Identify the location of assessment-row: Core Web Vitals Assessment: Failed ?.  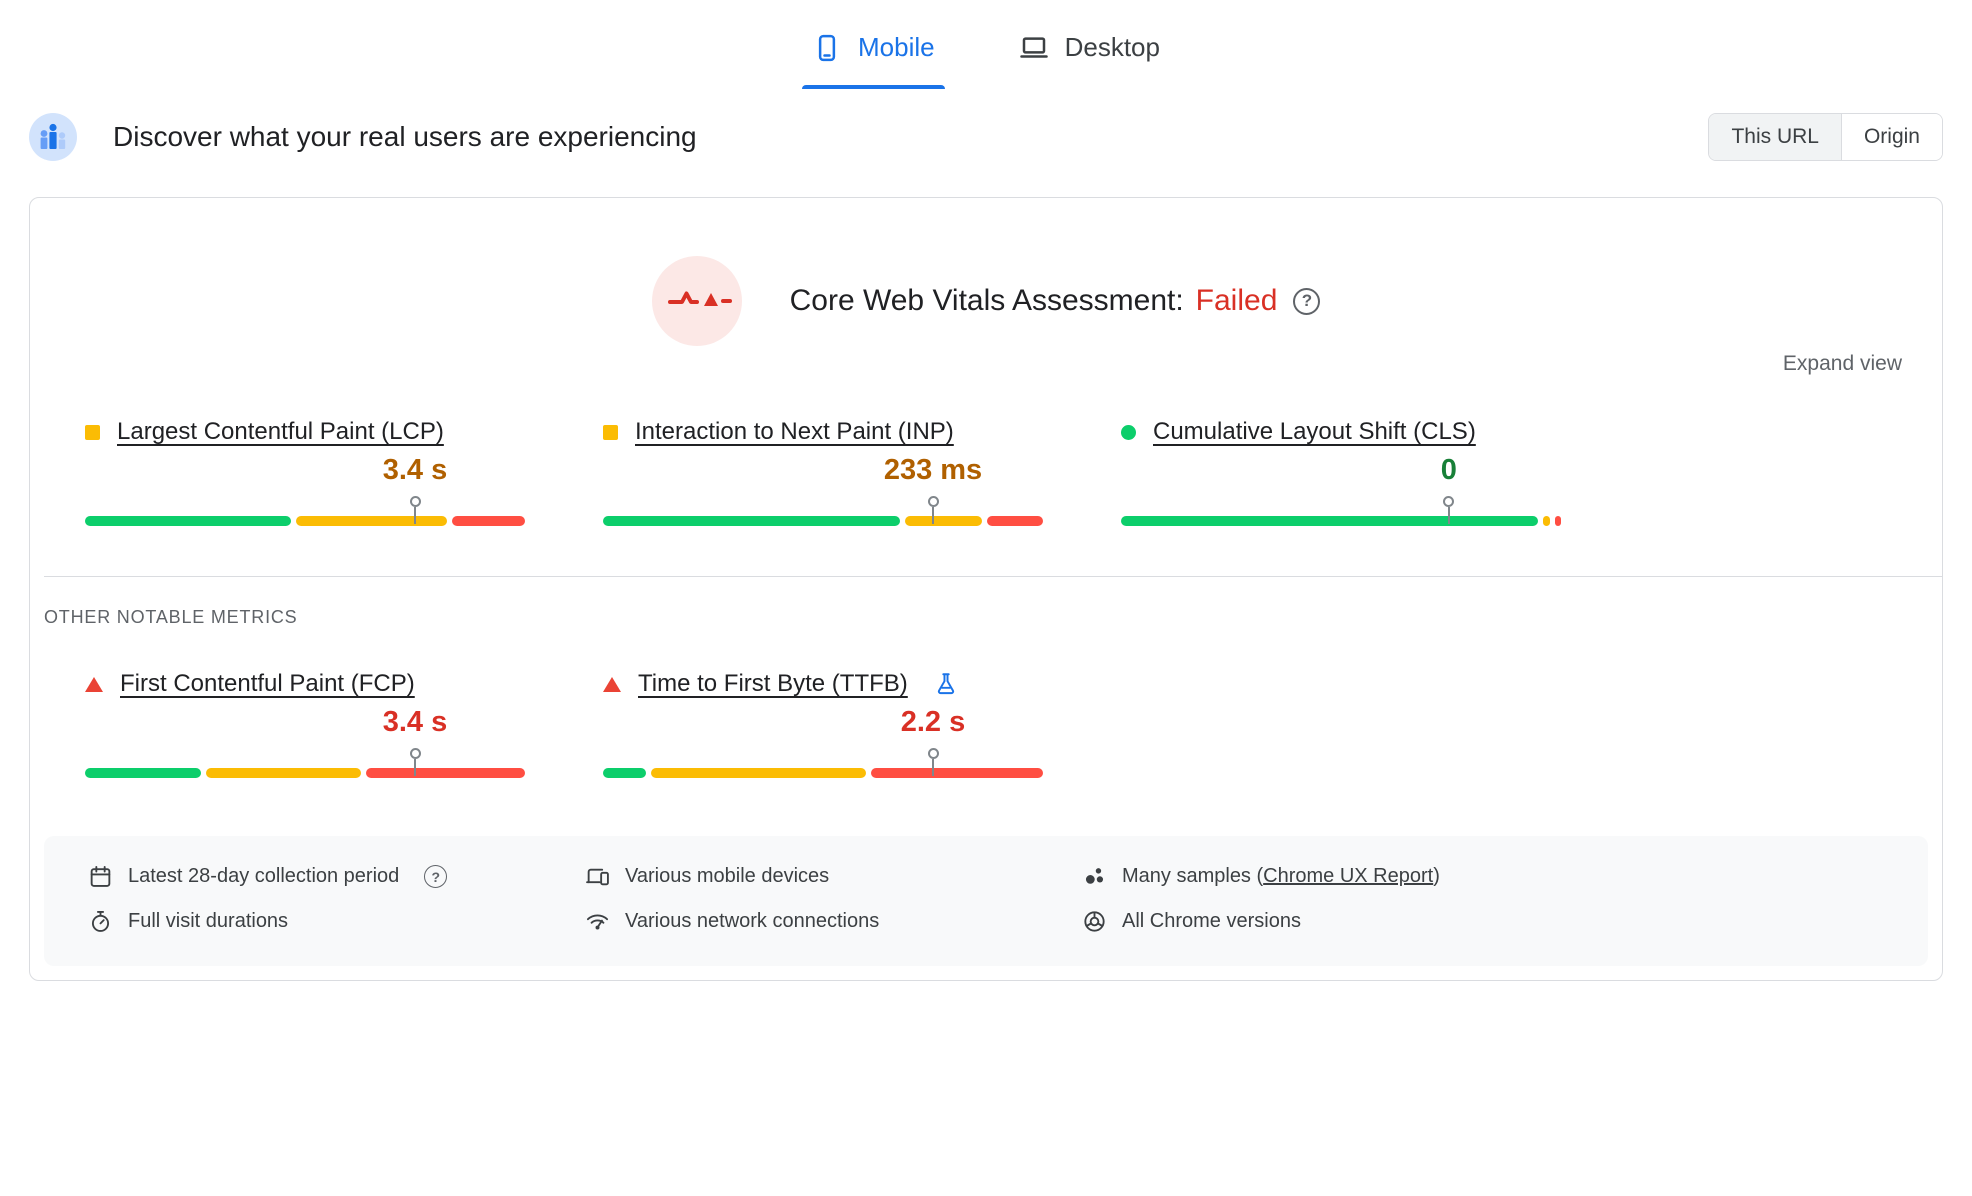
(986, 272).